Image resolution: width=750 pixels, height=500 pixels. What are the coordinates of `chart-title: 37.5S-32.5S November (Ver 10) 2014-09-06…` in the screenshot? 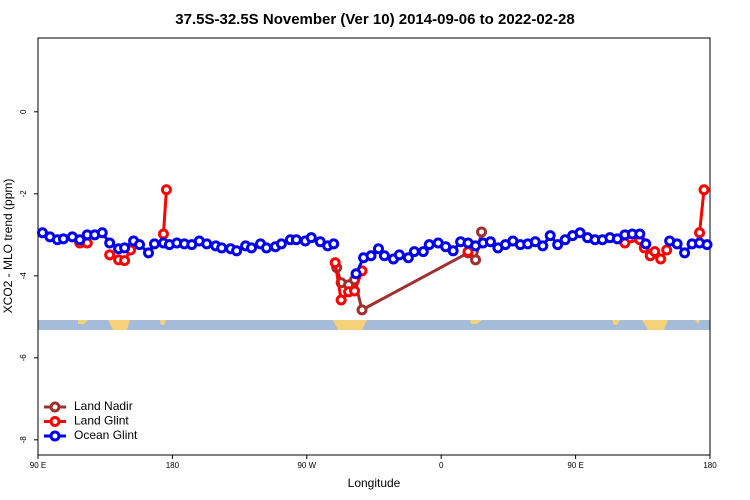 It's located at (374, 19).